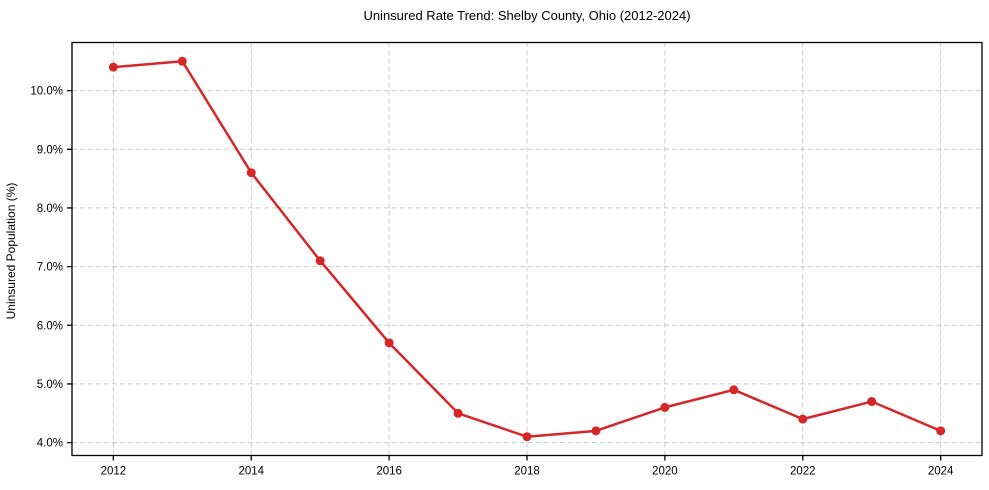  I want to click on data-point-2013, so click(182, 61).